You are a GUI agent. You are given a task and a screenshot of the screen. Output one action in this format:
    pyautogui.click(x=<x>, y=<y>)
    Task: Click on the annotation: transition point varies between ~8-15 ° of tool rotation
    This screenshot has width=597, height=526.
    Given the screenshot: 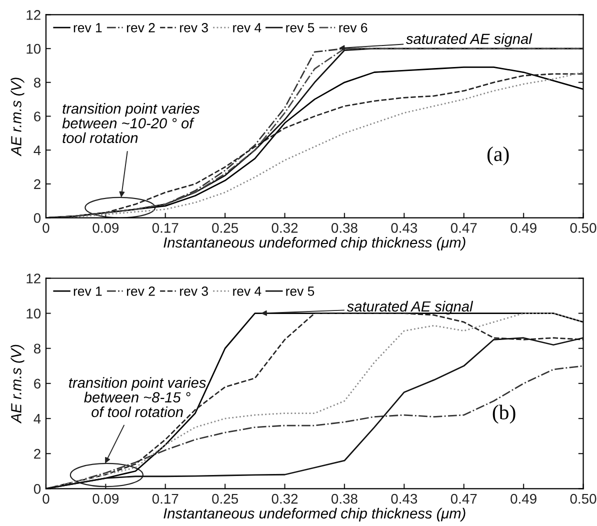 What is the action you would take?
    pyautogui.click(x=137, y=397)
    